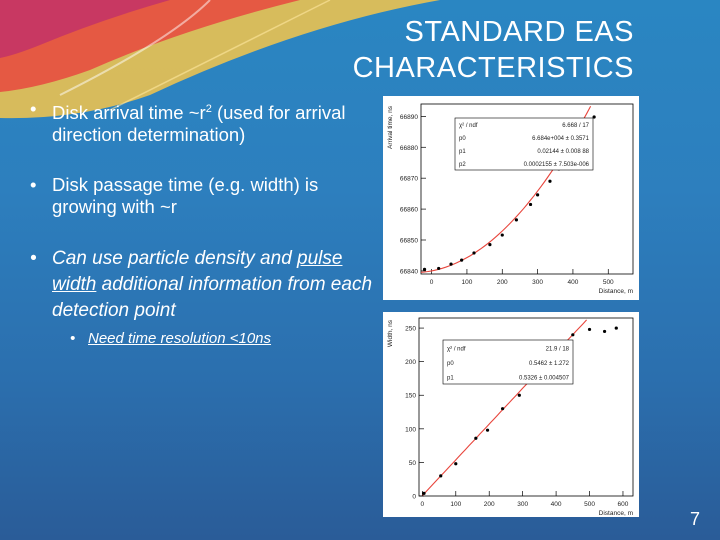  I want to click on y-axis-label: Width, ns, so click(390, 333).